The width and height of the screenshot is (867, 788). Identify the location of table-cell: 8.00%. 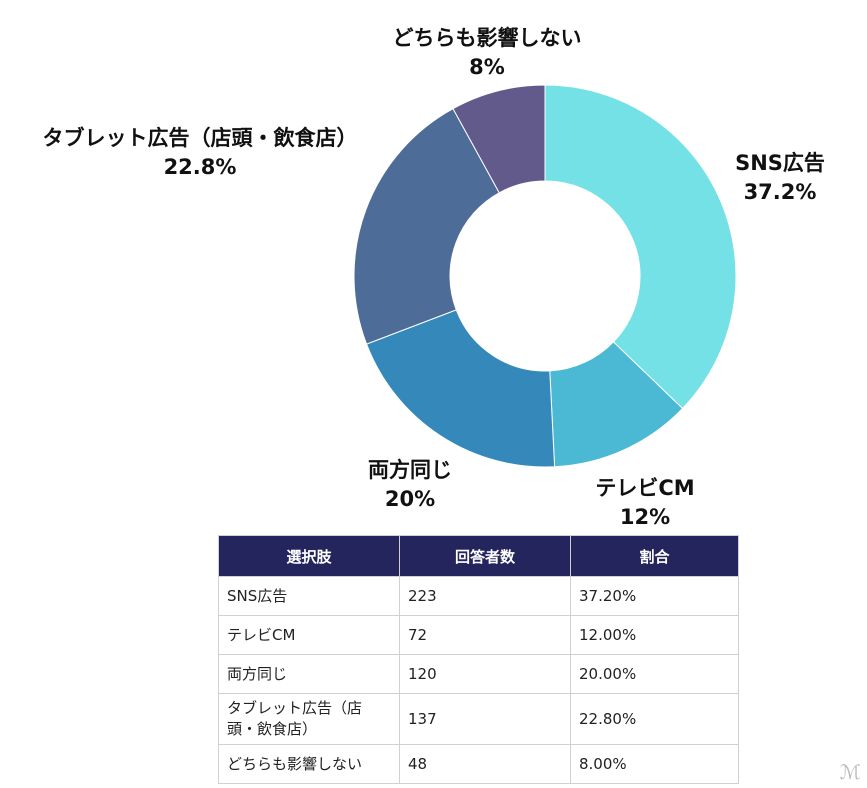
(654, 764).